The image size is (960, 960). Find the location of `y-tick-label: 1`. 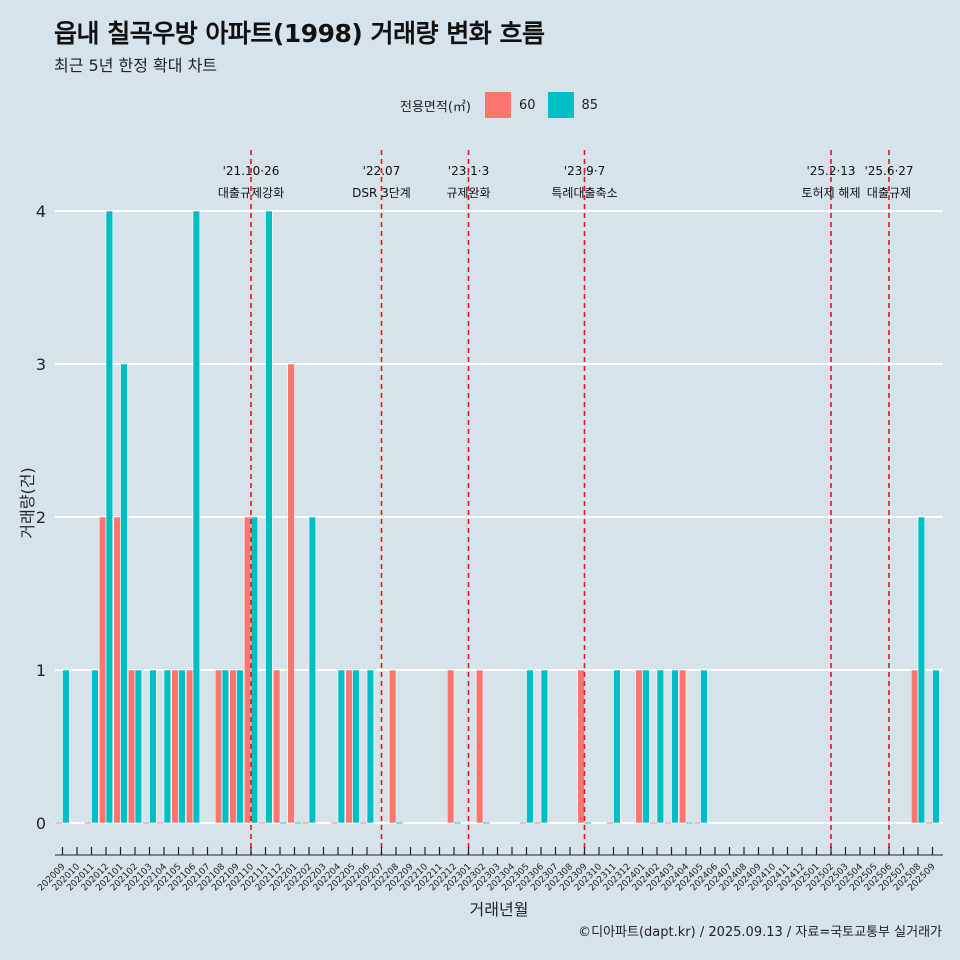

y-tick-label: 1 is located at coordinates (41, 670).